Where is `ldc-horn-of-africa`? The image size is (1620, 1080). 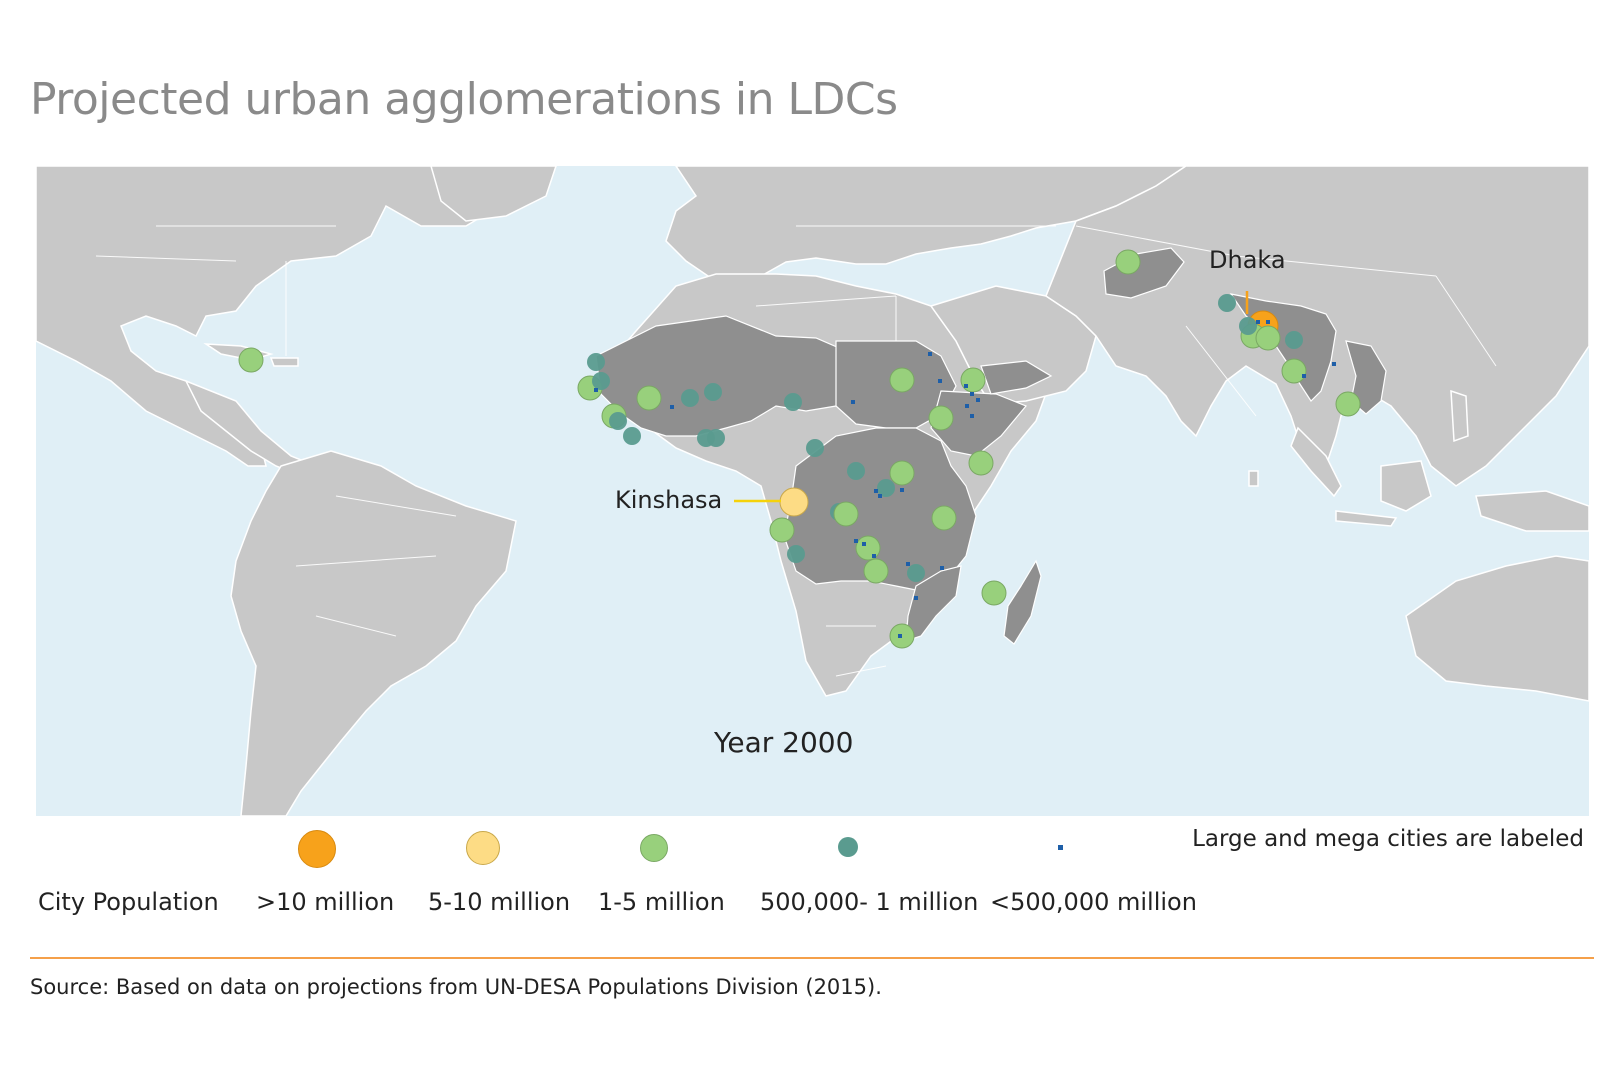 ldc-horn-of-africa is located at coordinates (978, 423).